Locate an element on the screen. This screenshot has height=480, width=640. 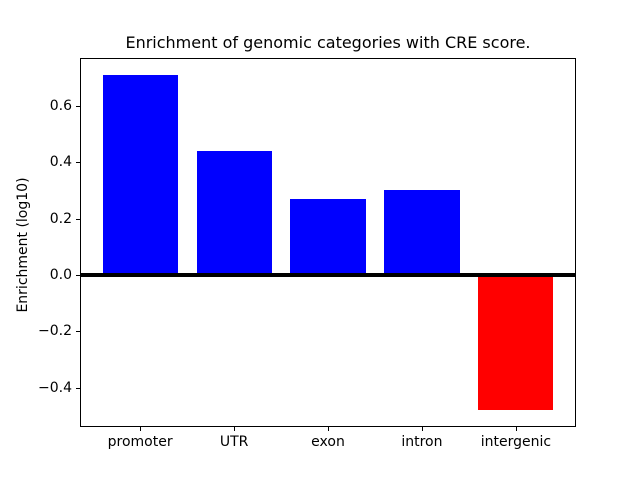
bar-promoter is located at coordinates (140, 174).